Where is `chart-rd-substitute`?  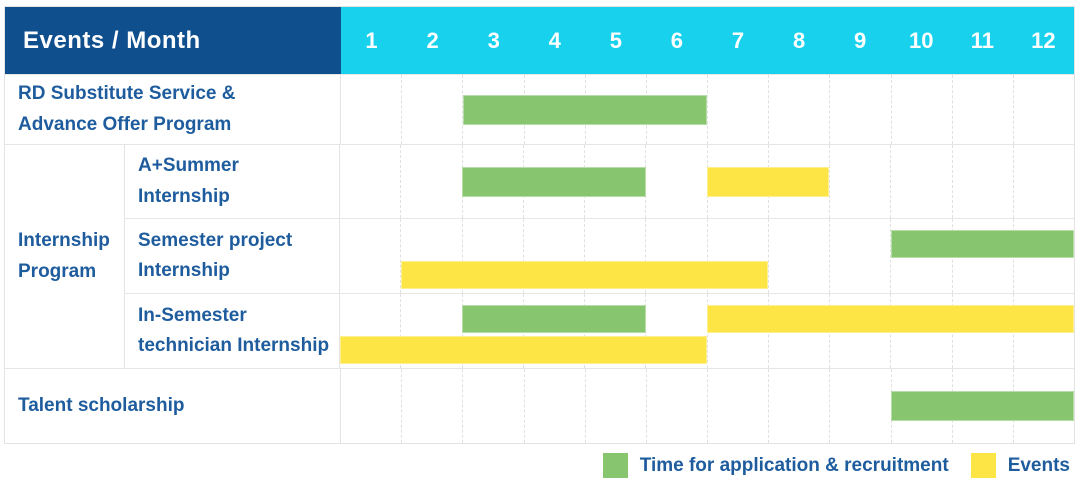
chart-rd-substitute is located at coordinates (707, 109).